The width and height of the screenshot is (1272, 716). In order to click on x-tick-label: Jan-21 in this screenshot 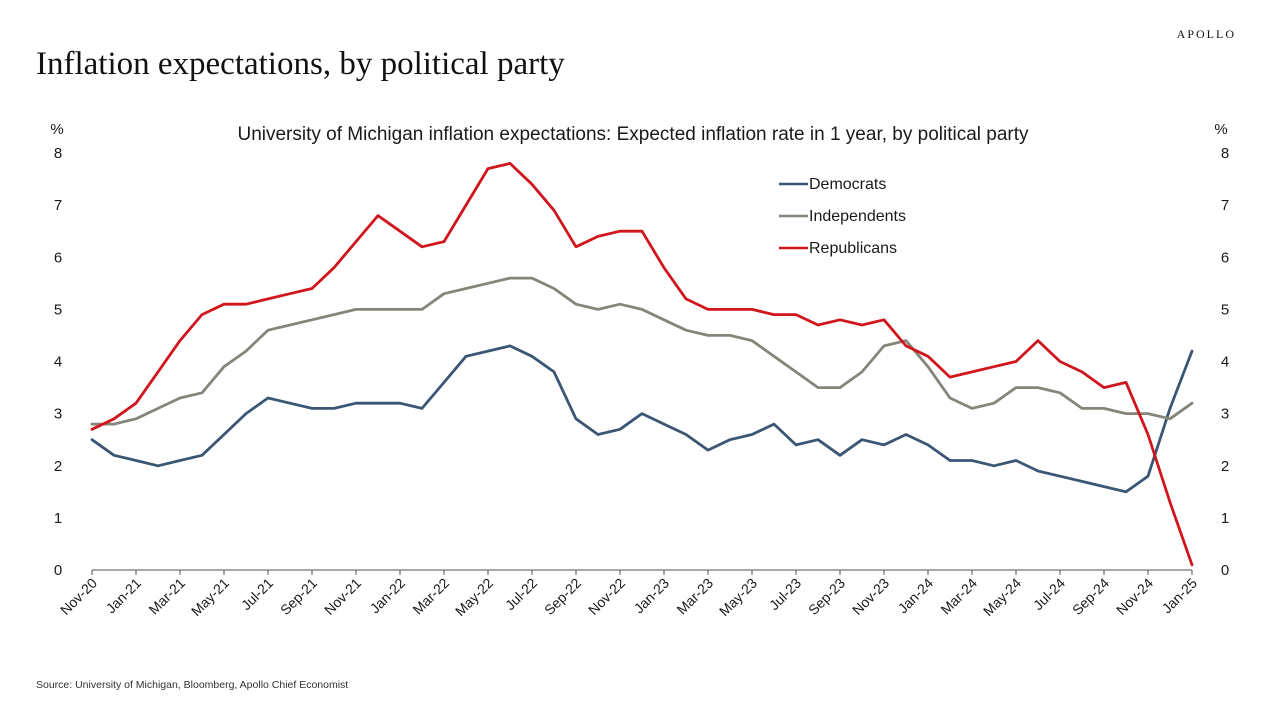, I will do `click(124, 596)`.